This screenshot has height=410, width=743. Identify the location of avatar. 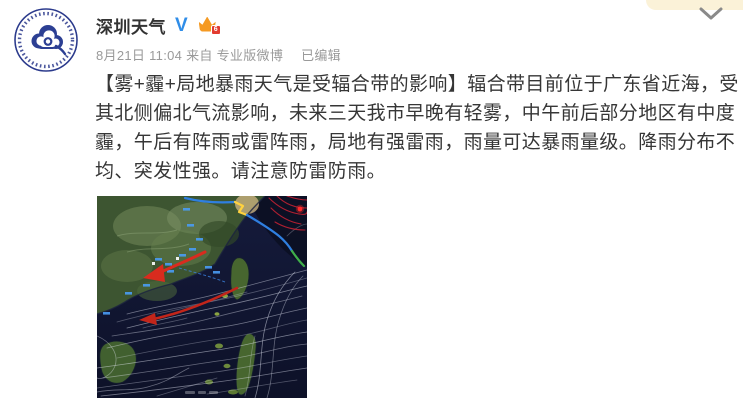
(46, 40).